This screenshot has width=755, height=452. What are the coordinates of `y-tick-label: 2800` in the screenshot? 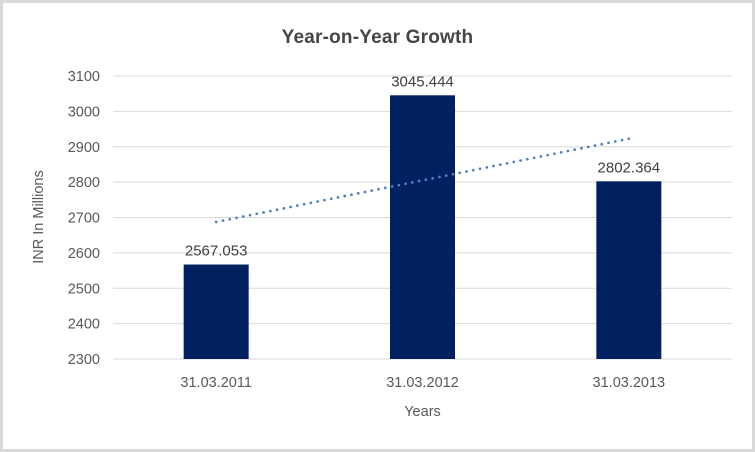 It's located at (84, 183).